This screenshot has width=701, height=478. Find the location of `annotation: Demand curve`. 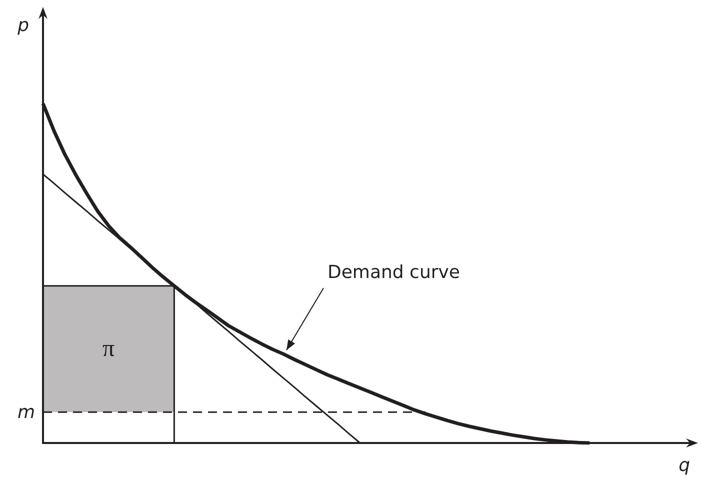

annotation: Demand curve is located at coordinates (394, 273).